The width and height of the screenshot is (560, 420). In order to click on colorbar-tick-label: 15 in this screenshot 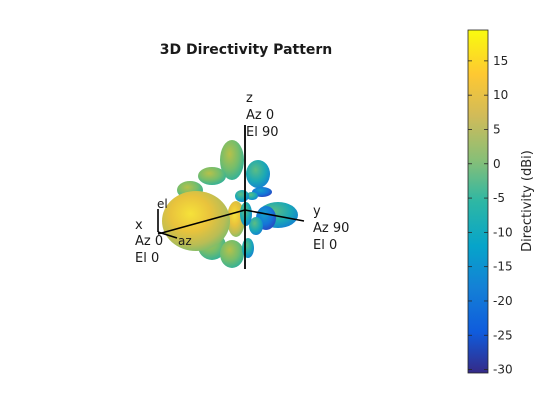, I will do `click(500, 61)`.